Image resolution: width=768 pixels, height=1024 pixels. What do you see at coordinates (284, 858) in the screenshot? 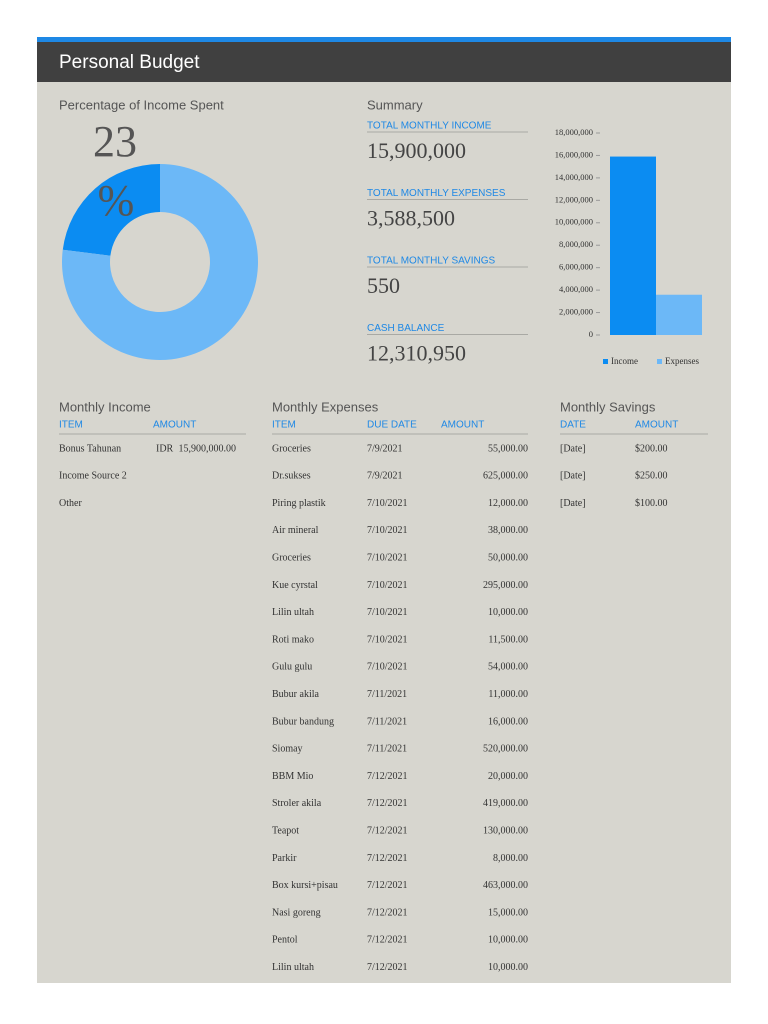
I see `cell: Parkir` at bounding box center [284, 858].